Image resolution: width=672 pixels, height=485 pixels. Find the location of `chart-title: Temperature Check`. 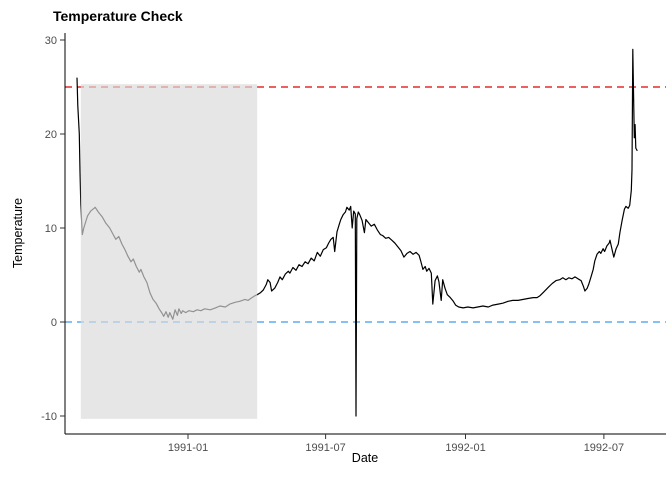

chart-title: Temperature Check is located at coordinates (118, 16).